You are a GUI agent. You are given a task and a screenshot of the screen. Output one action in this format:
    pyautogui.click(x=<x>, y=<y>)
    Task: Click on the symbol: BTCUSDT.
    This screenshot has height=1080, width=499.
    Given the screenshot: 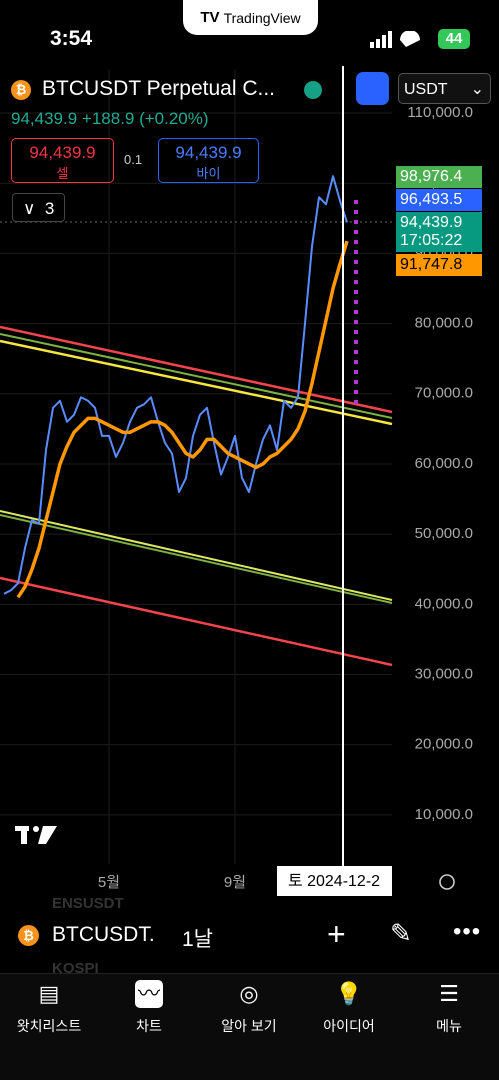 What is the action you would take?
    pyautogui.click(x=103, y=934)
    